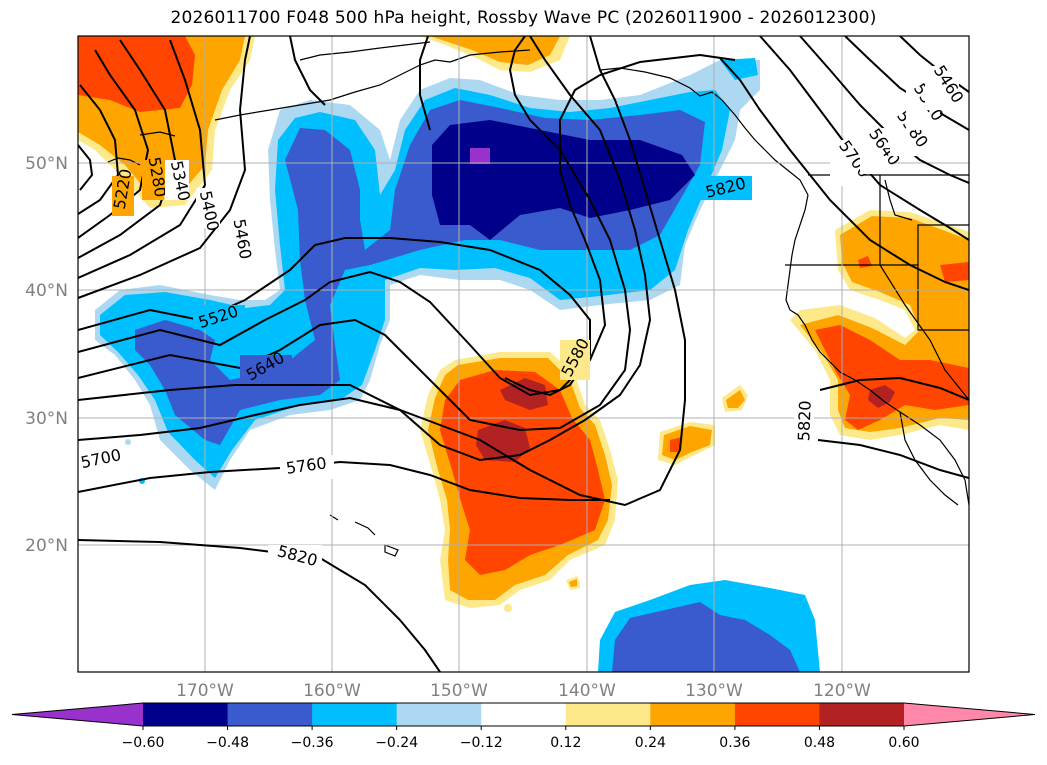  What do you see at coordinates (312, 743) in the screenshot?
I see `colorbar-level-label: −0.36` at bounding box center [312, 743].